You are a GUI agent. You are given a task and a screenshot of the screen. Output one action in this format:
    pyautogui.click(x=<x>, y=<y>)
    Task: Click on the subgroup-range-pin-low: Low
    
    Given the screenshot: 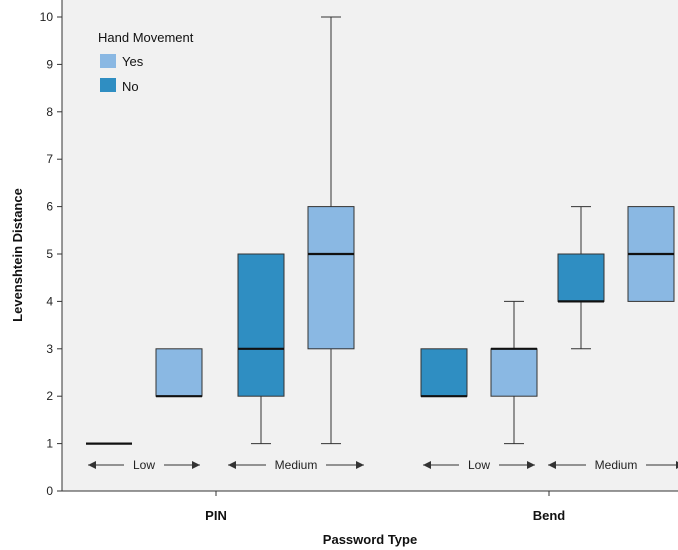 What is the action you would take?
    pyautogui.click(x=144, y=465)
    